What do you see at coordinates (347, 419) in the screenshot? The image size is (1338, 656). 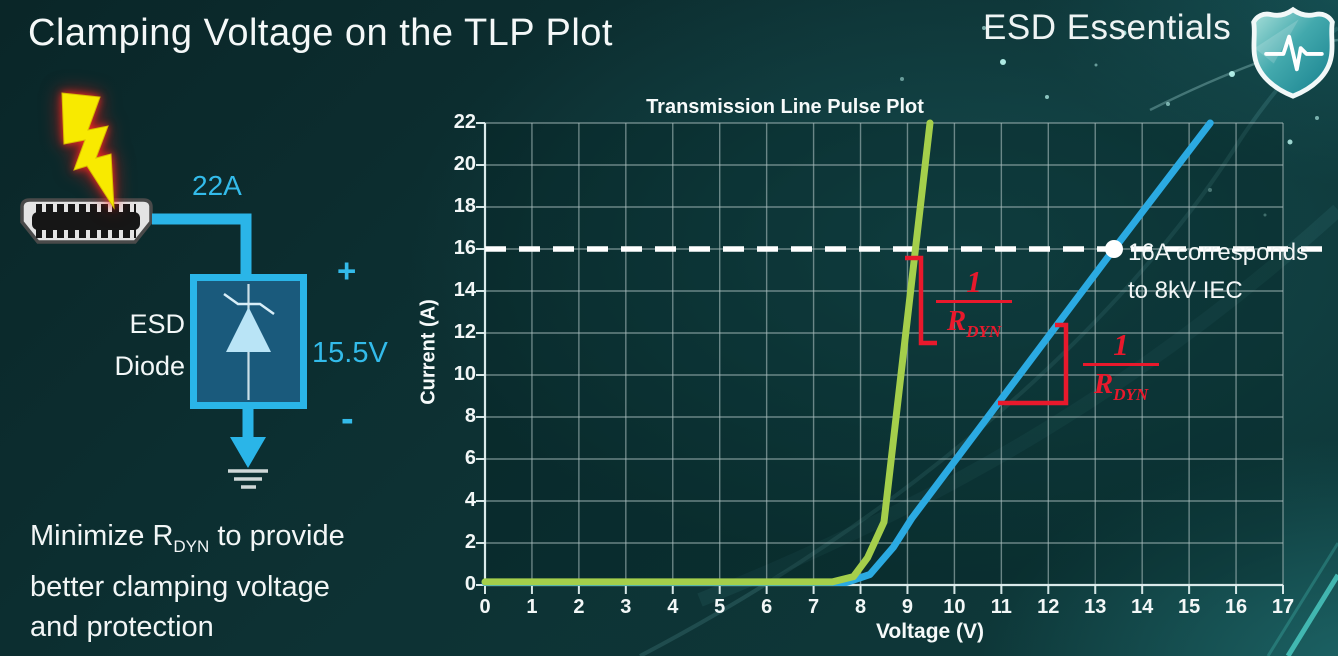 I see `minus-label: -` at bounding box center [347, 419].